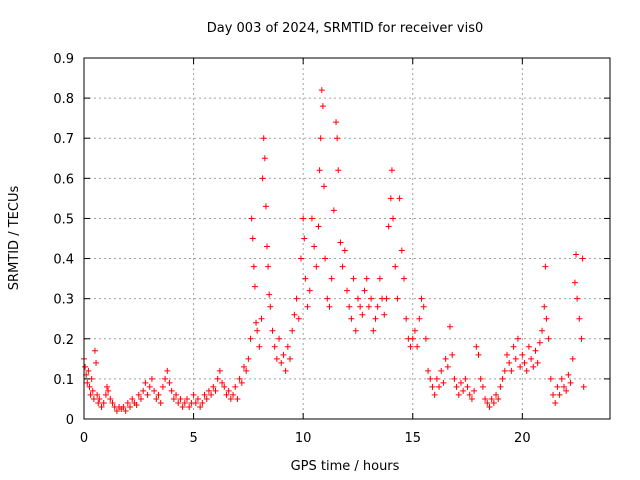 The height and width of the screenshot is (480, 640). Describe the element at coordinates (63, 219) in the screenshot. I see `y-tick-label: 0.5` at that location.